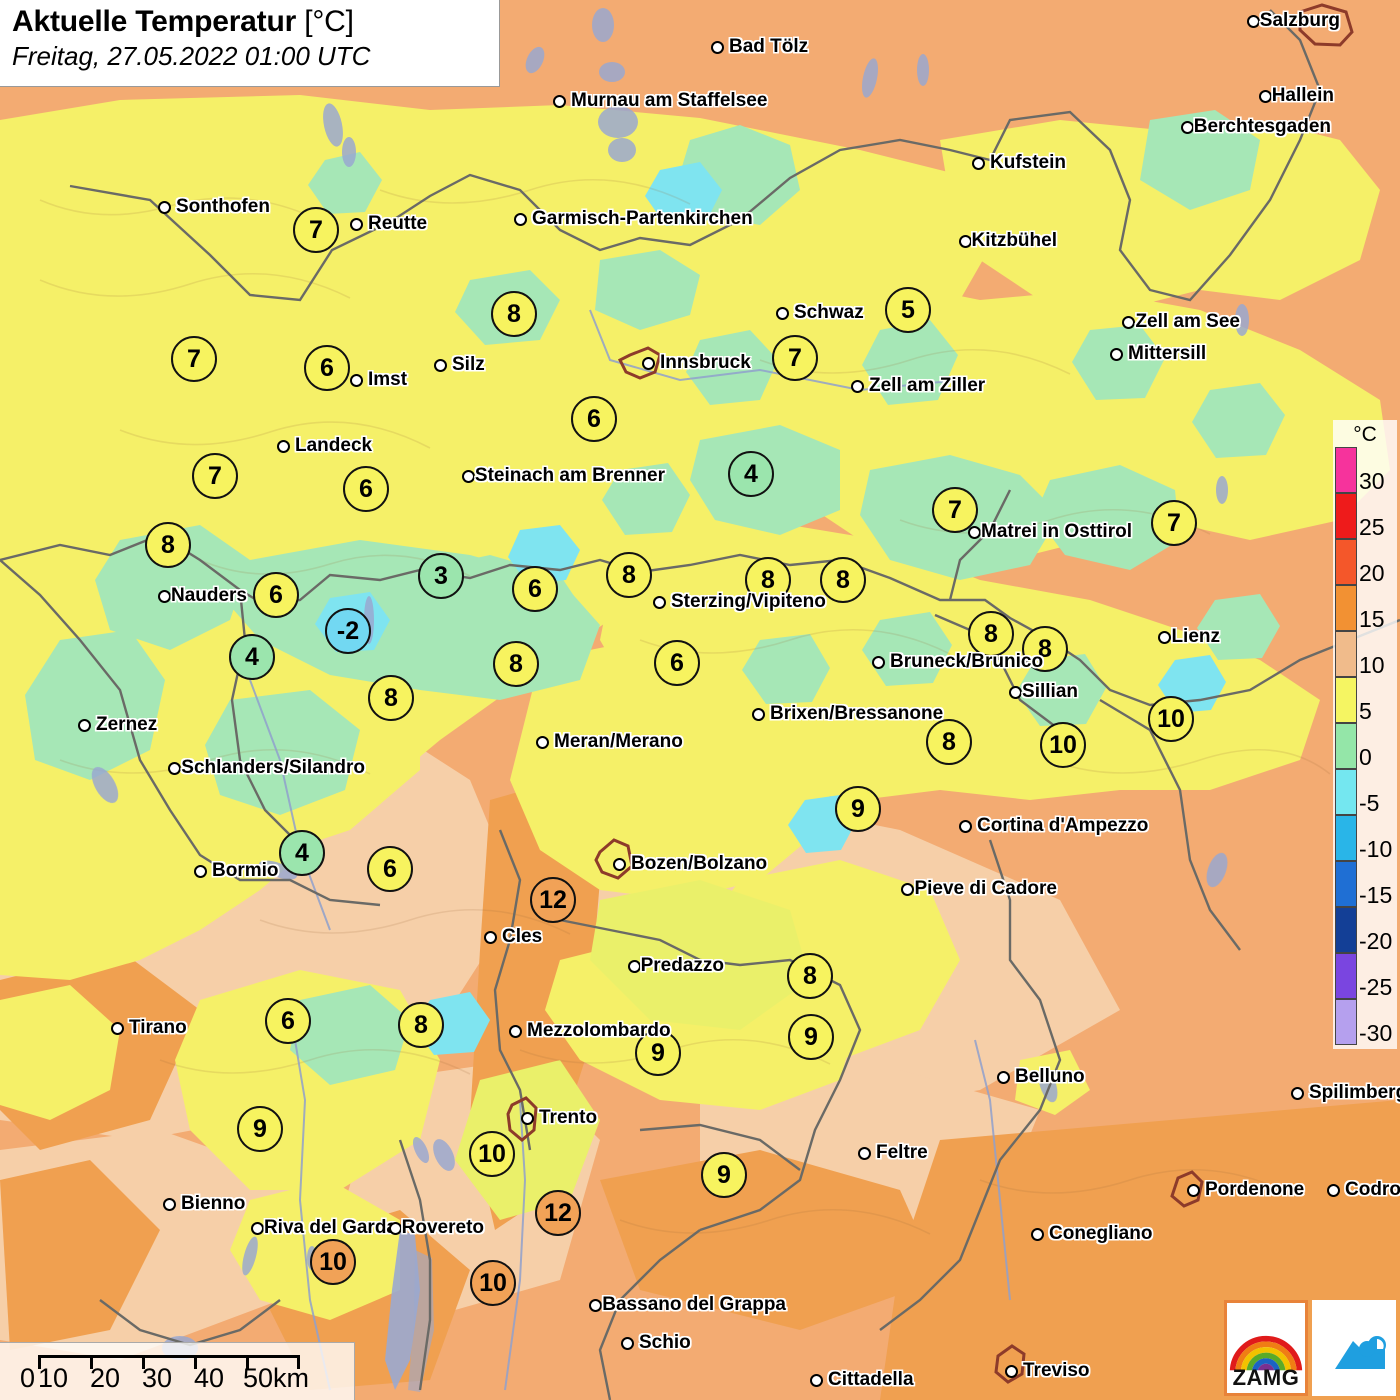 Image resolution: width=1400 pixels, height=1400 pixels. Describe the element at coordinates (442, 1227) in the screenshot. I see `city-name: Rovereto` at that location.